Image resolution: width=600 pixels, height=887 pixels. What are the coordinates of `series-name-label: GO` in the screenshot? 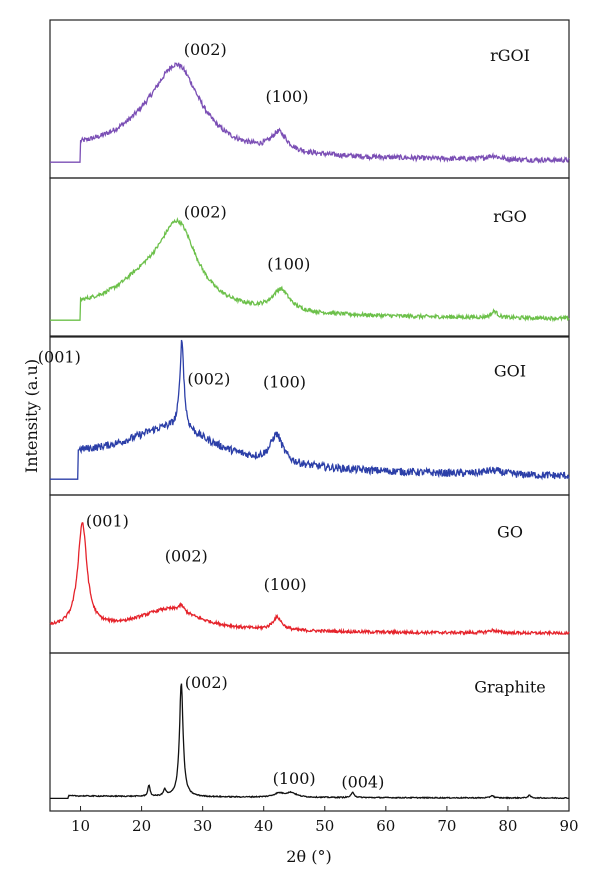 It's located at (510, 532).